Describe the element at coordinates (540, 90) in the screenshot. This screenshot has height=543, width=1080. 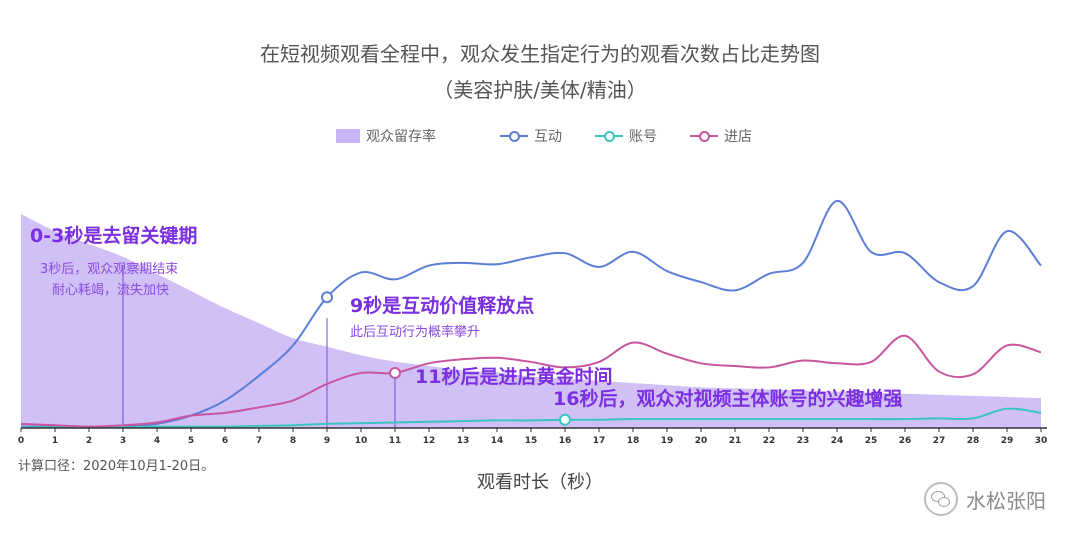
I see `chart-subtitle: （美容护肤/美体/精油）` at that location.